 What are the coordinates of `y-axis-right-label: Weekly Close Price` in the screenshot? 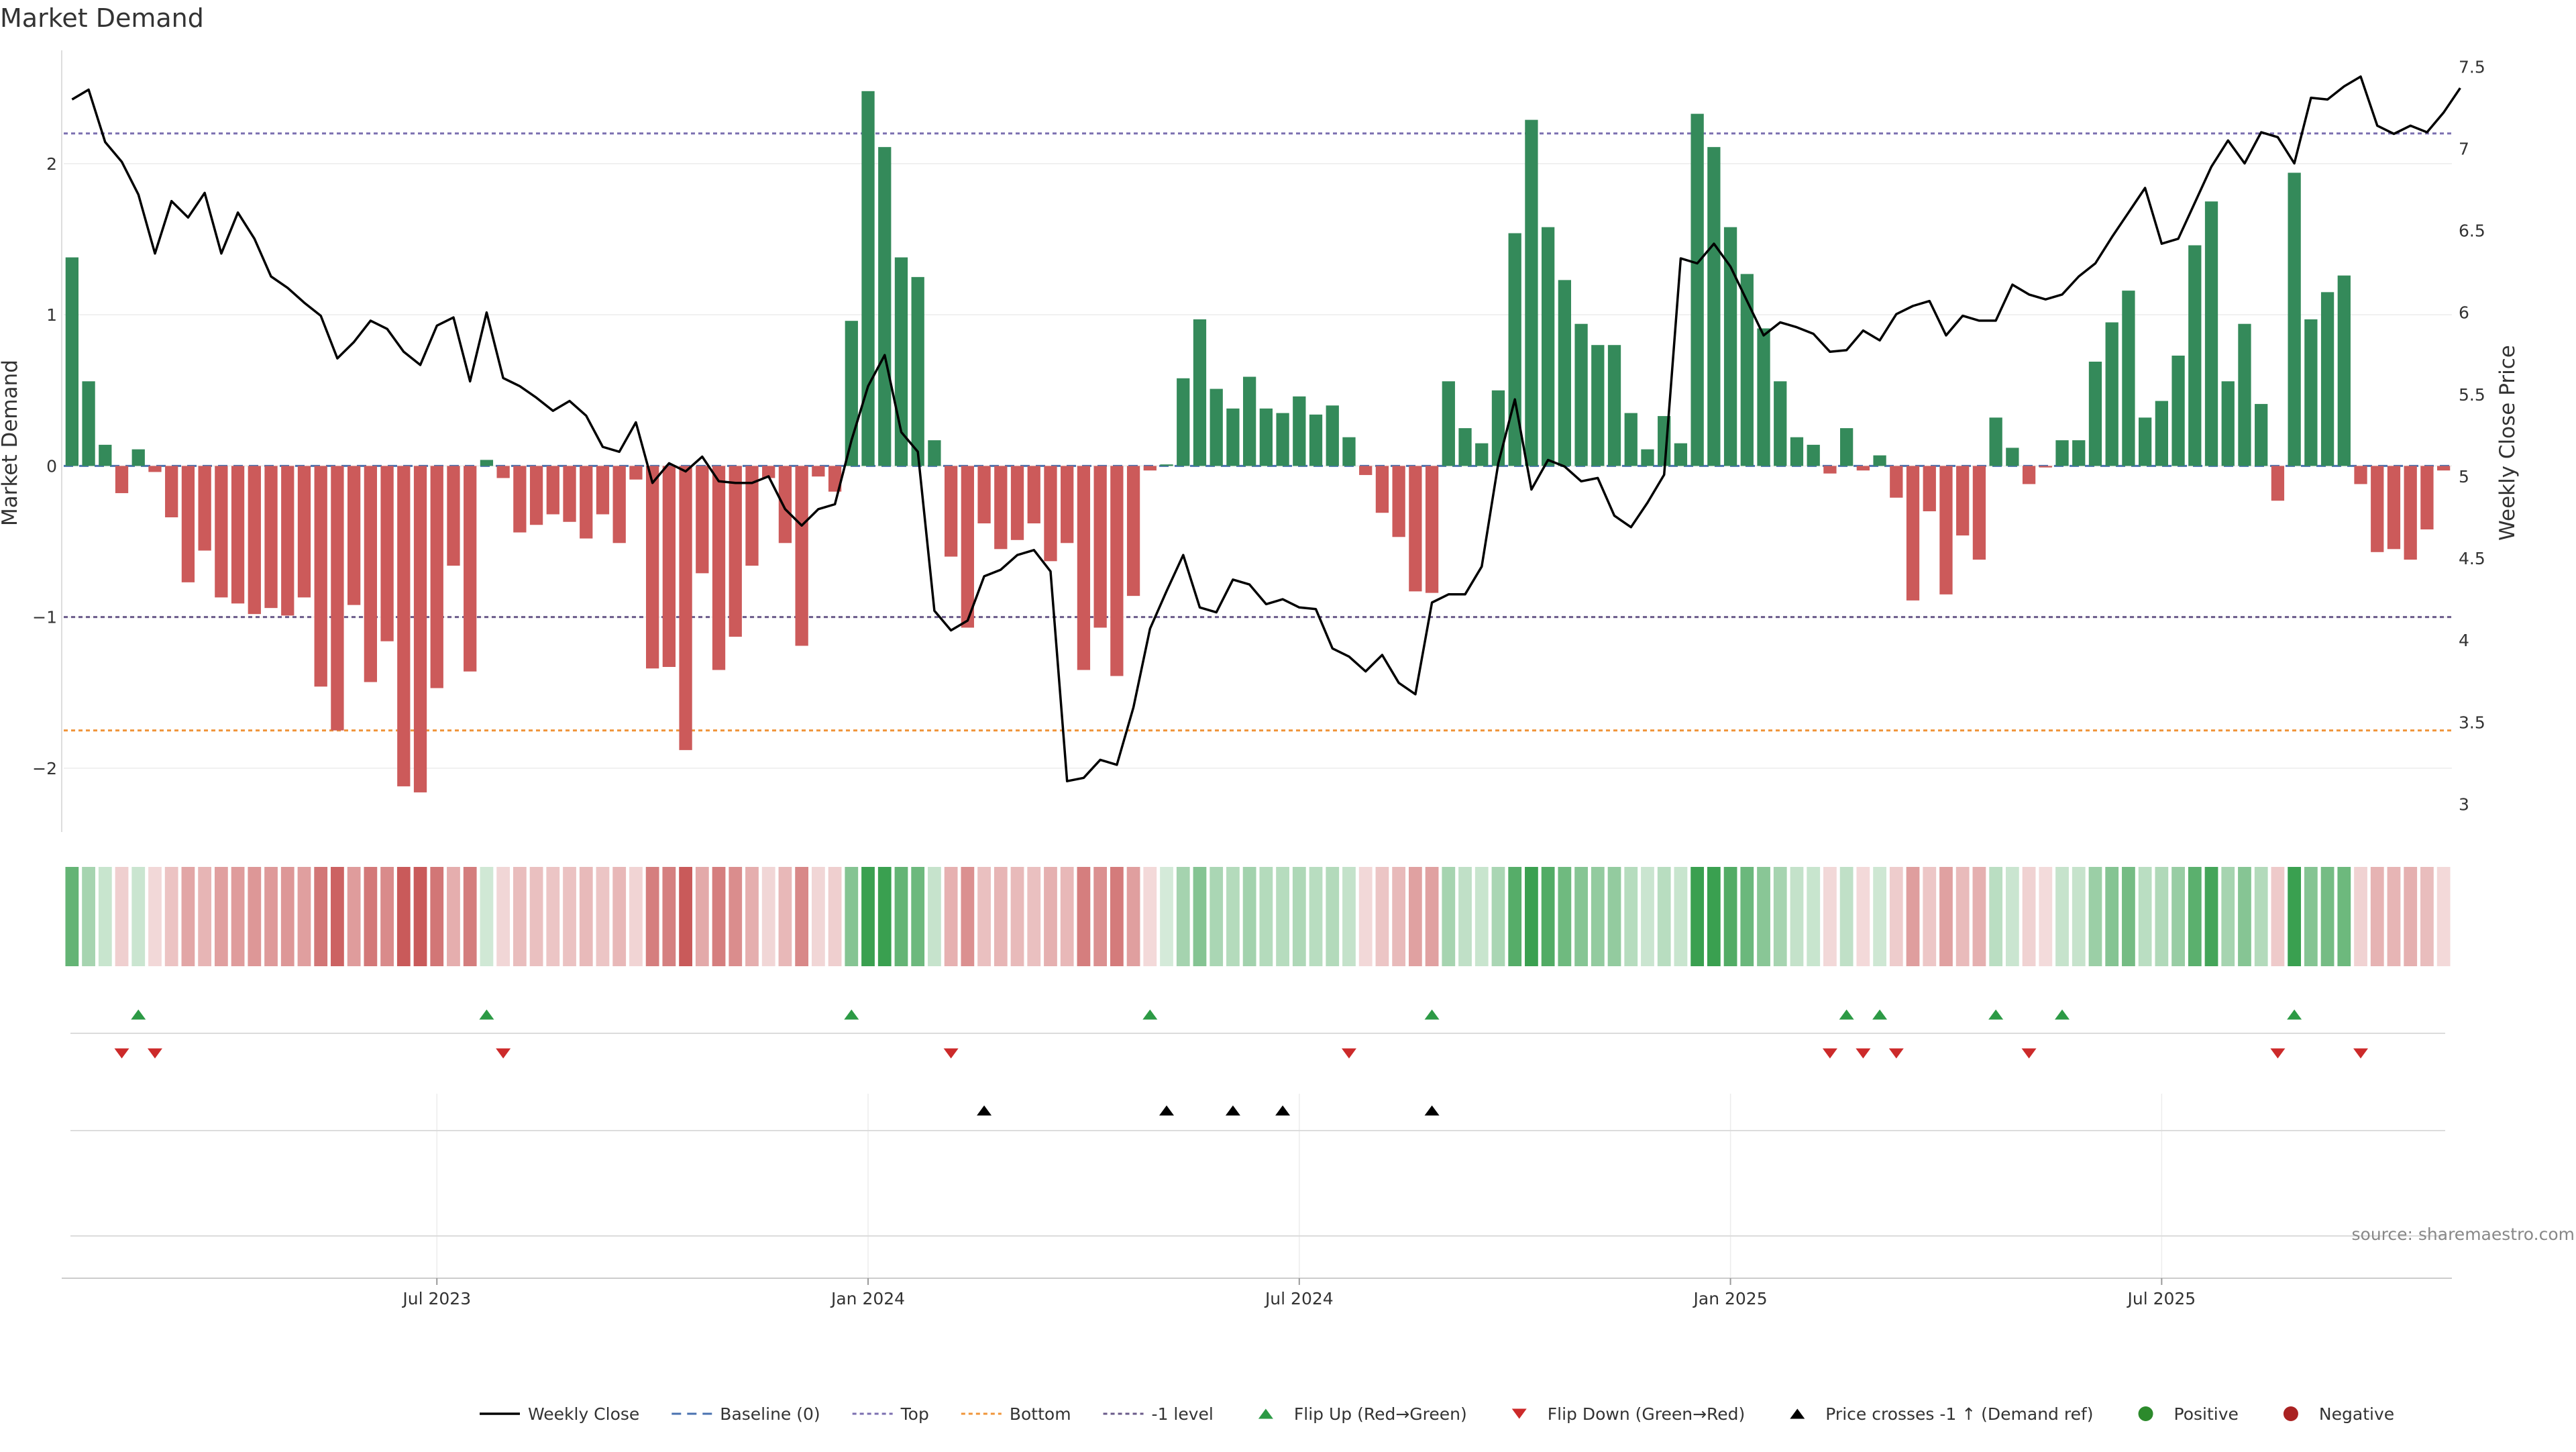 It's located at (2508, 443).